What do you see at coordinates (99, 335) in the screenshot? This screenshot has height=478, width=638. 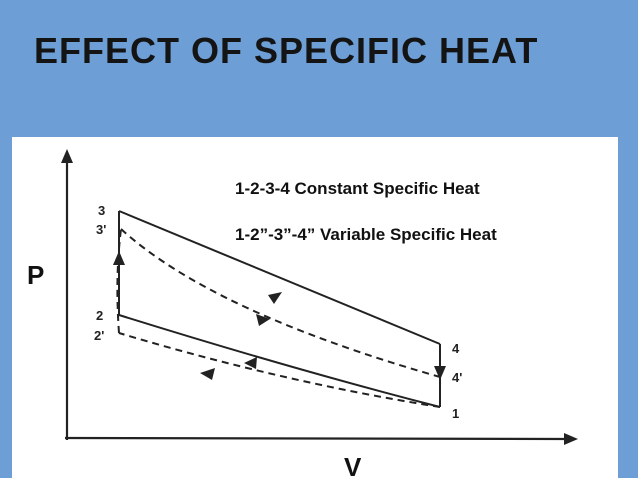 I see `point-label-2prime: 2'` at bounding box center [99, 335].